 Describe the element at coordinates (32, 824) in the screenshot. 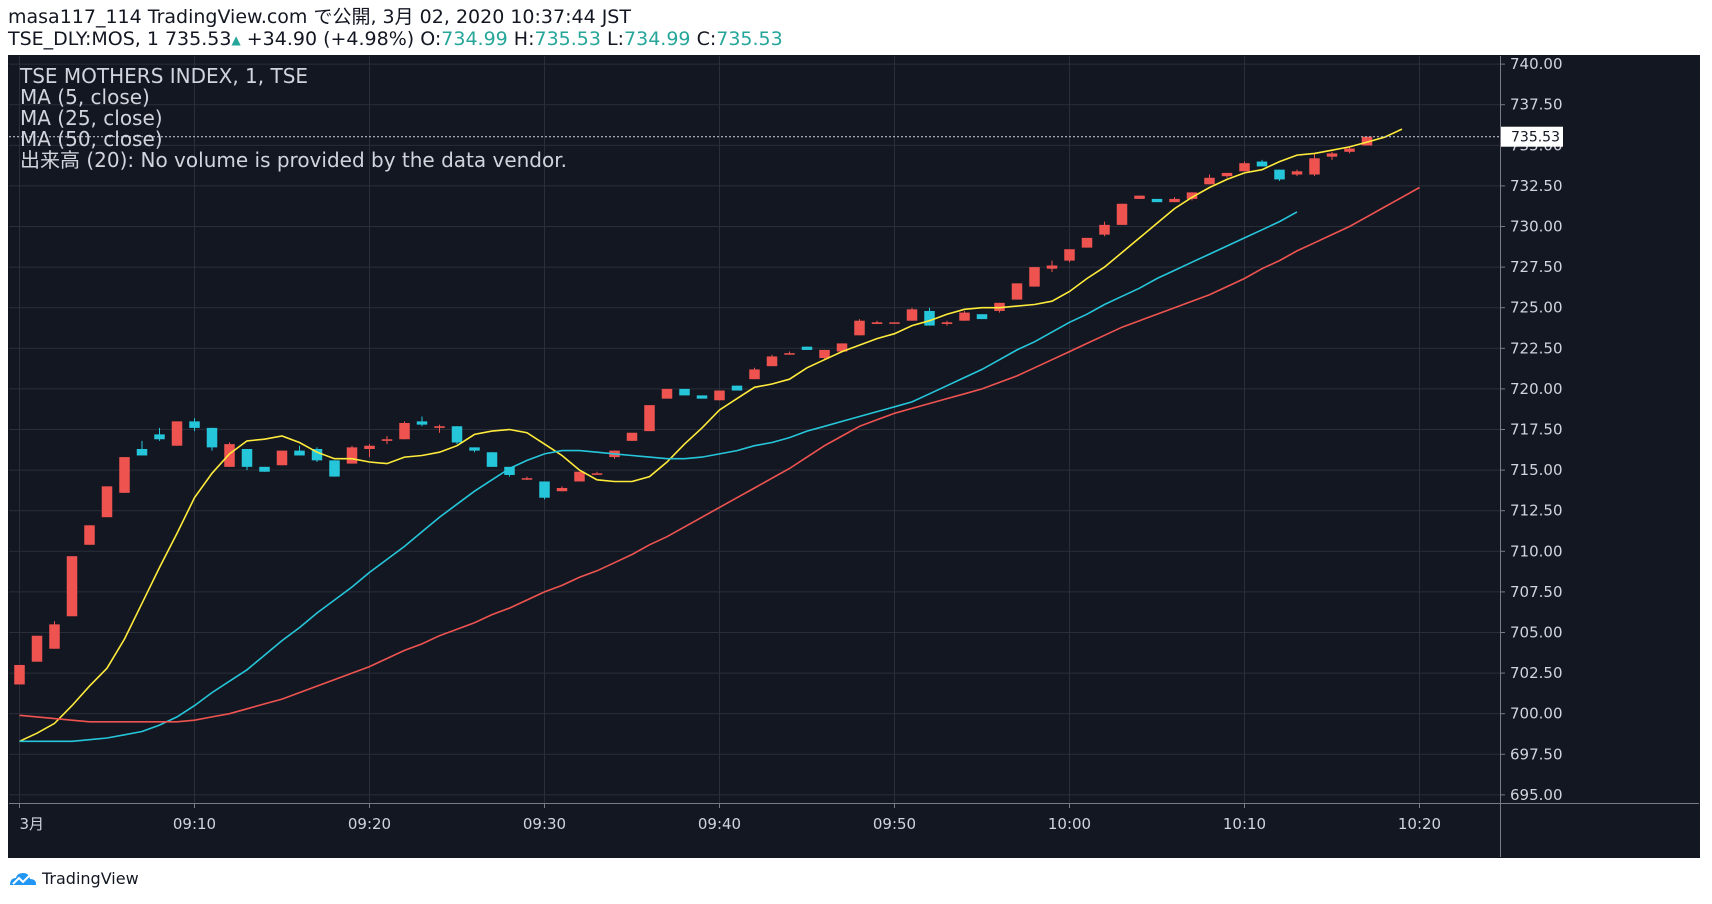

I see `x-tick-label: 3月` at that location.